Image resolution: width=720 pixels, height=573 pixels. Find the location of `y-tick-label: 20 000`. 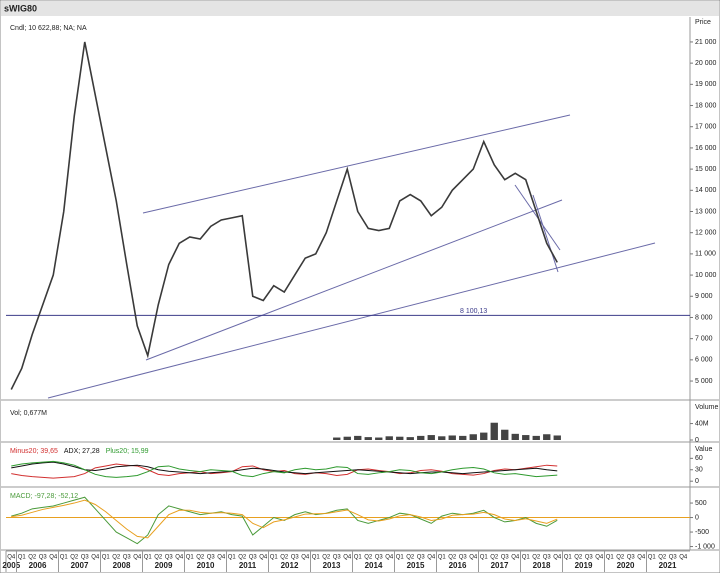

y-tick-label: 20 000 is located at coordinates (706, 63).